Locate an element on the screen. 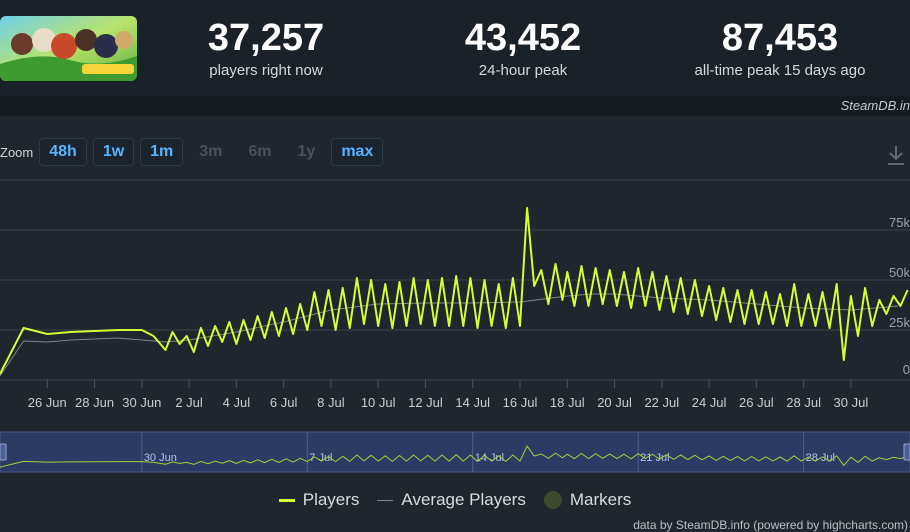  legend-markers: Markers is located at coordinates (587, 500).